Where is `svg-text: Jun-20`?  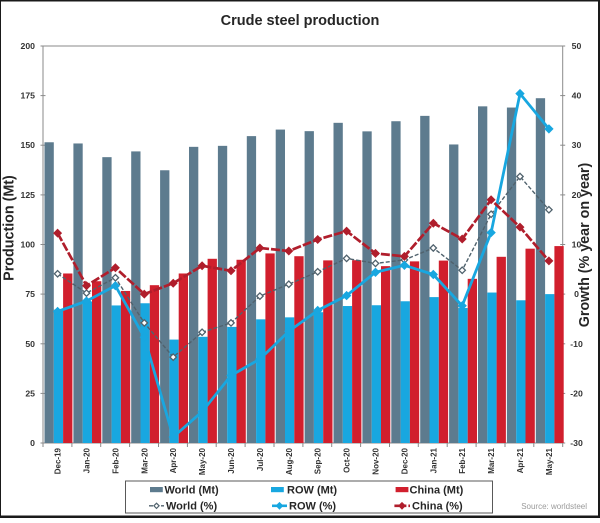
svg-text: Jun-20 is located at coordinates (231, 460).